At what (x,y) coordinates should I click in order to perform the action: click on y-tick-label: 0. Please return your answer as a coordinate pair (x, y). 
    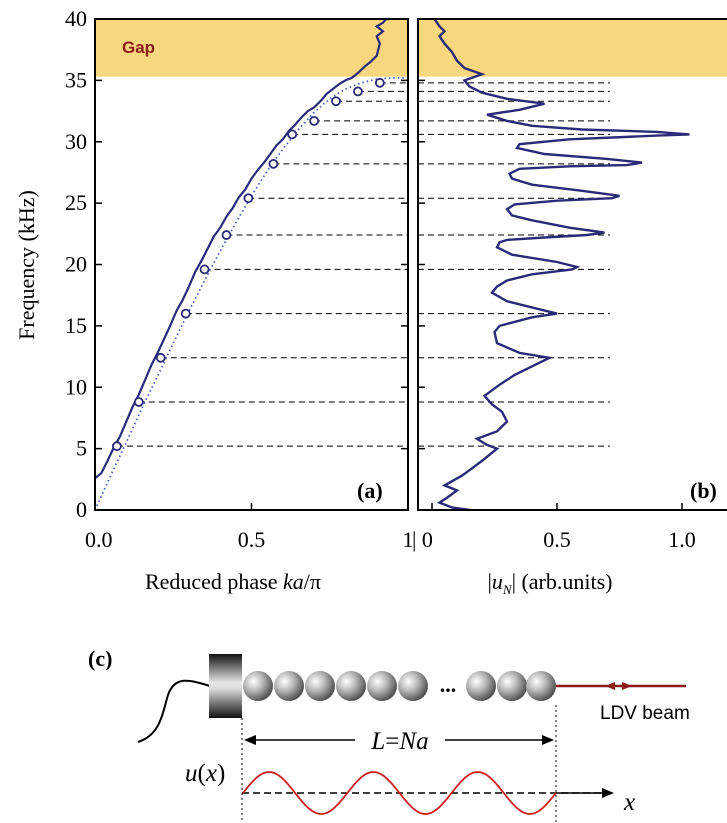
    Looking at the image, I should click on (81, 509).